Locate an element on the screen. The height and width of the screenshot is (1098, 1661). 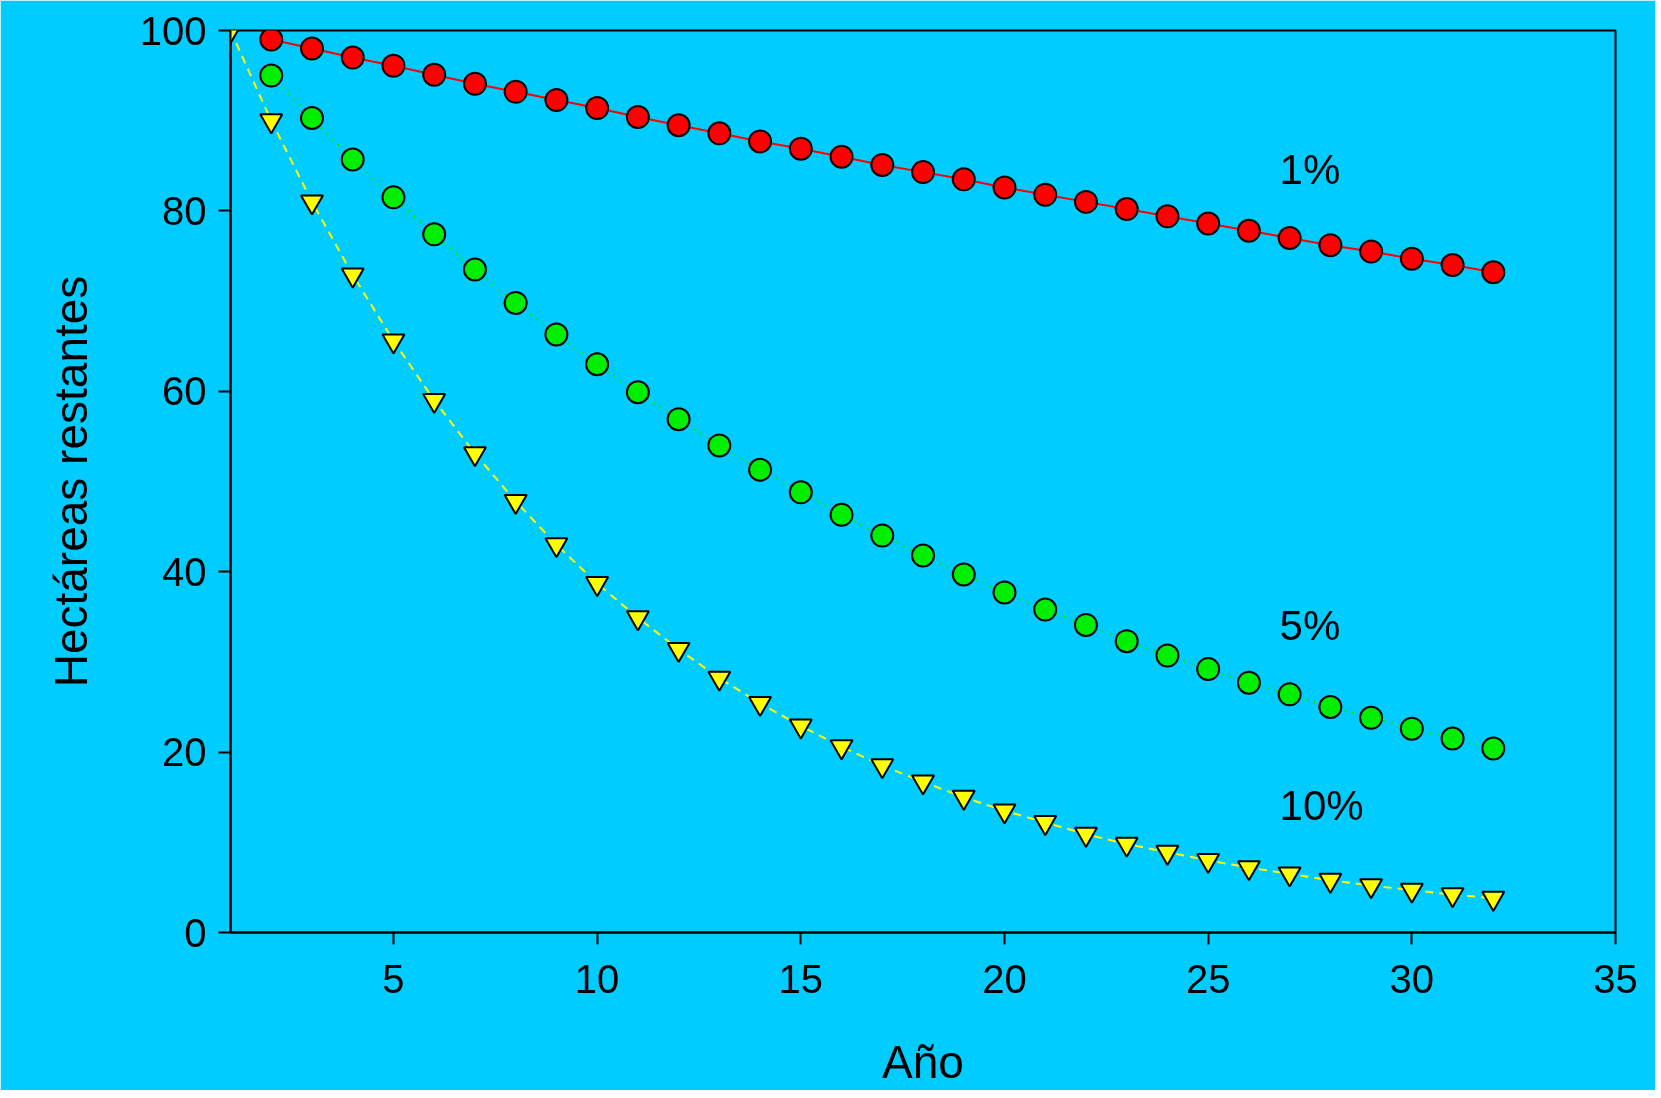
x-tick-label: 15 is located at coordinates (801, 978).